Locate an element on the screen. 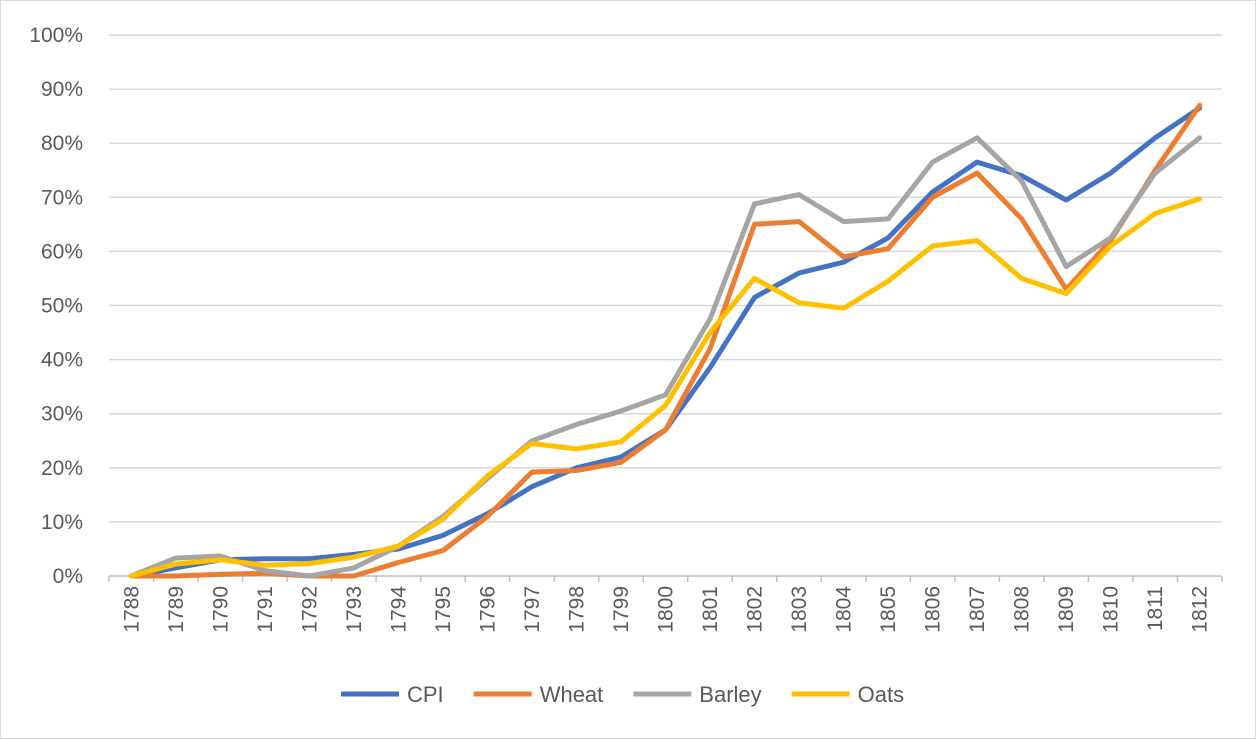 The image size is (1256, 740). y-axis-tick-labels: 0% 10% 20% 30% 40% 50% 60% 70% 80% 90% 100% is located at coordinates (56, 306).